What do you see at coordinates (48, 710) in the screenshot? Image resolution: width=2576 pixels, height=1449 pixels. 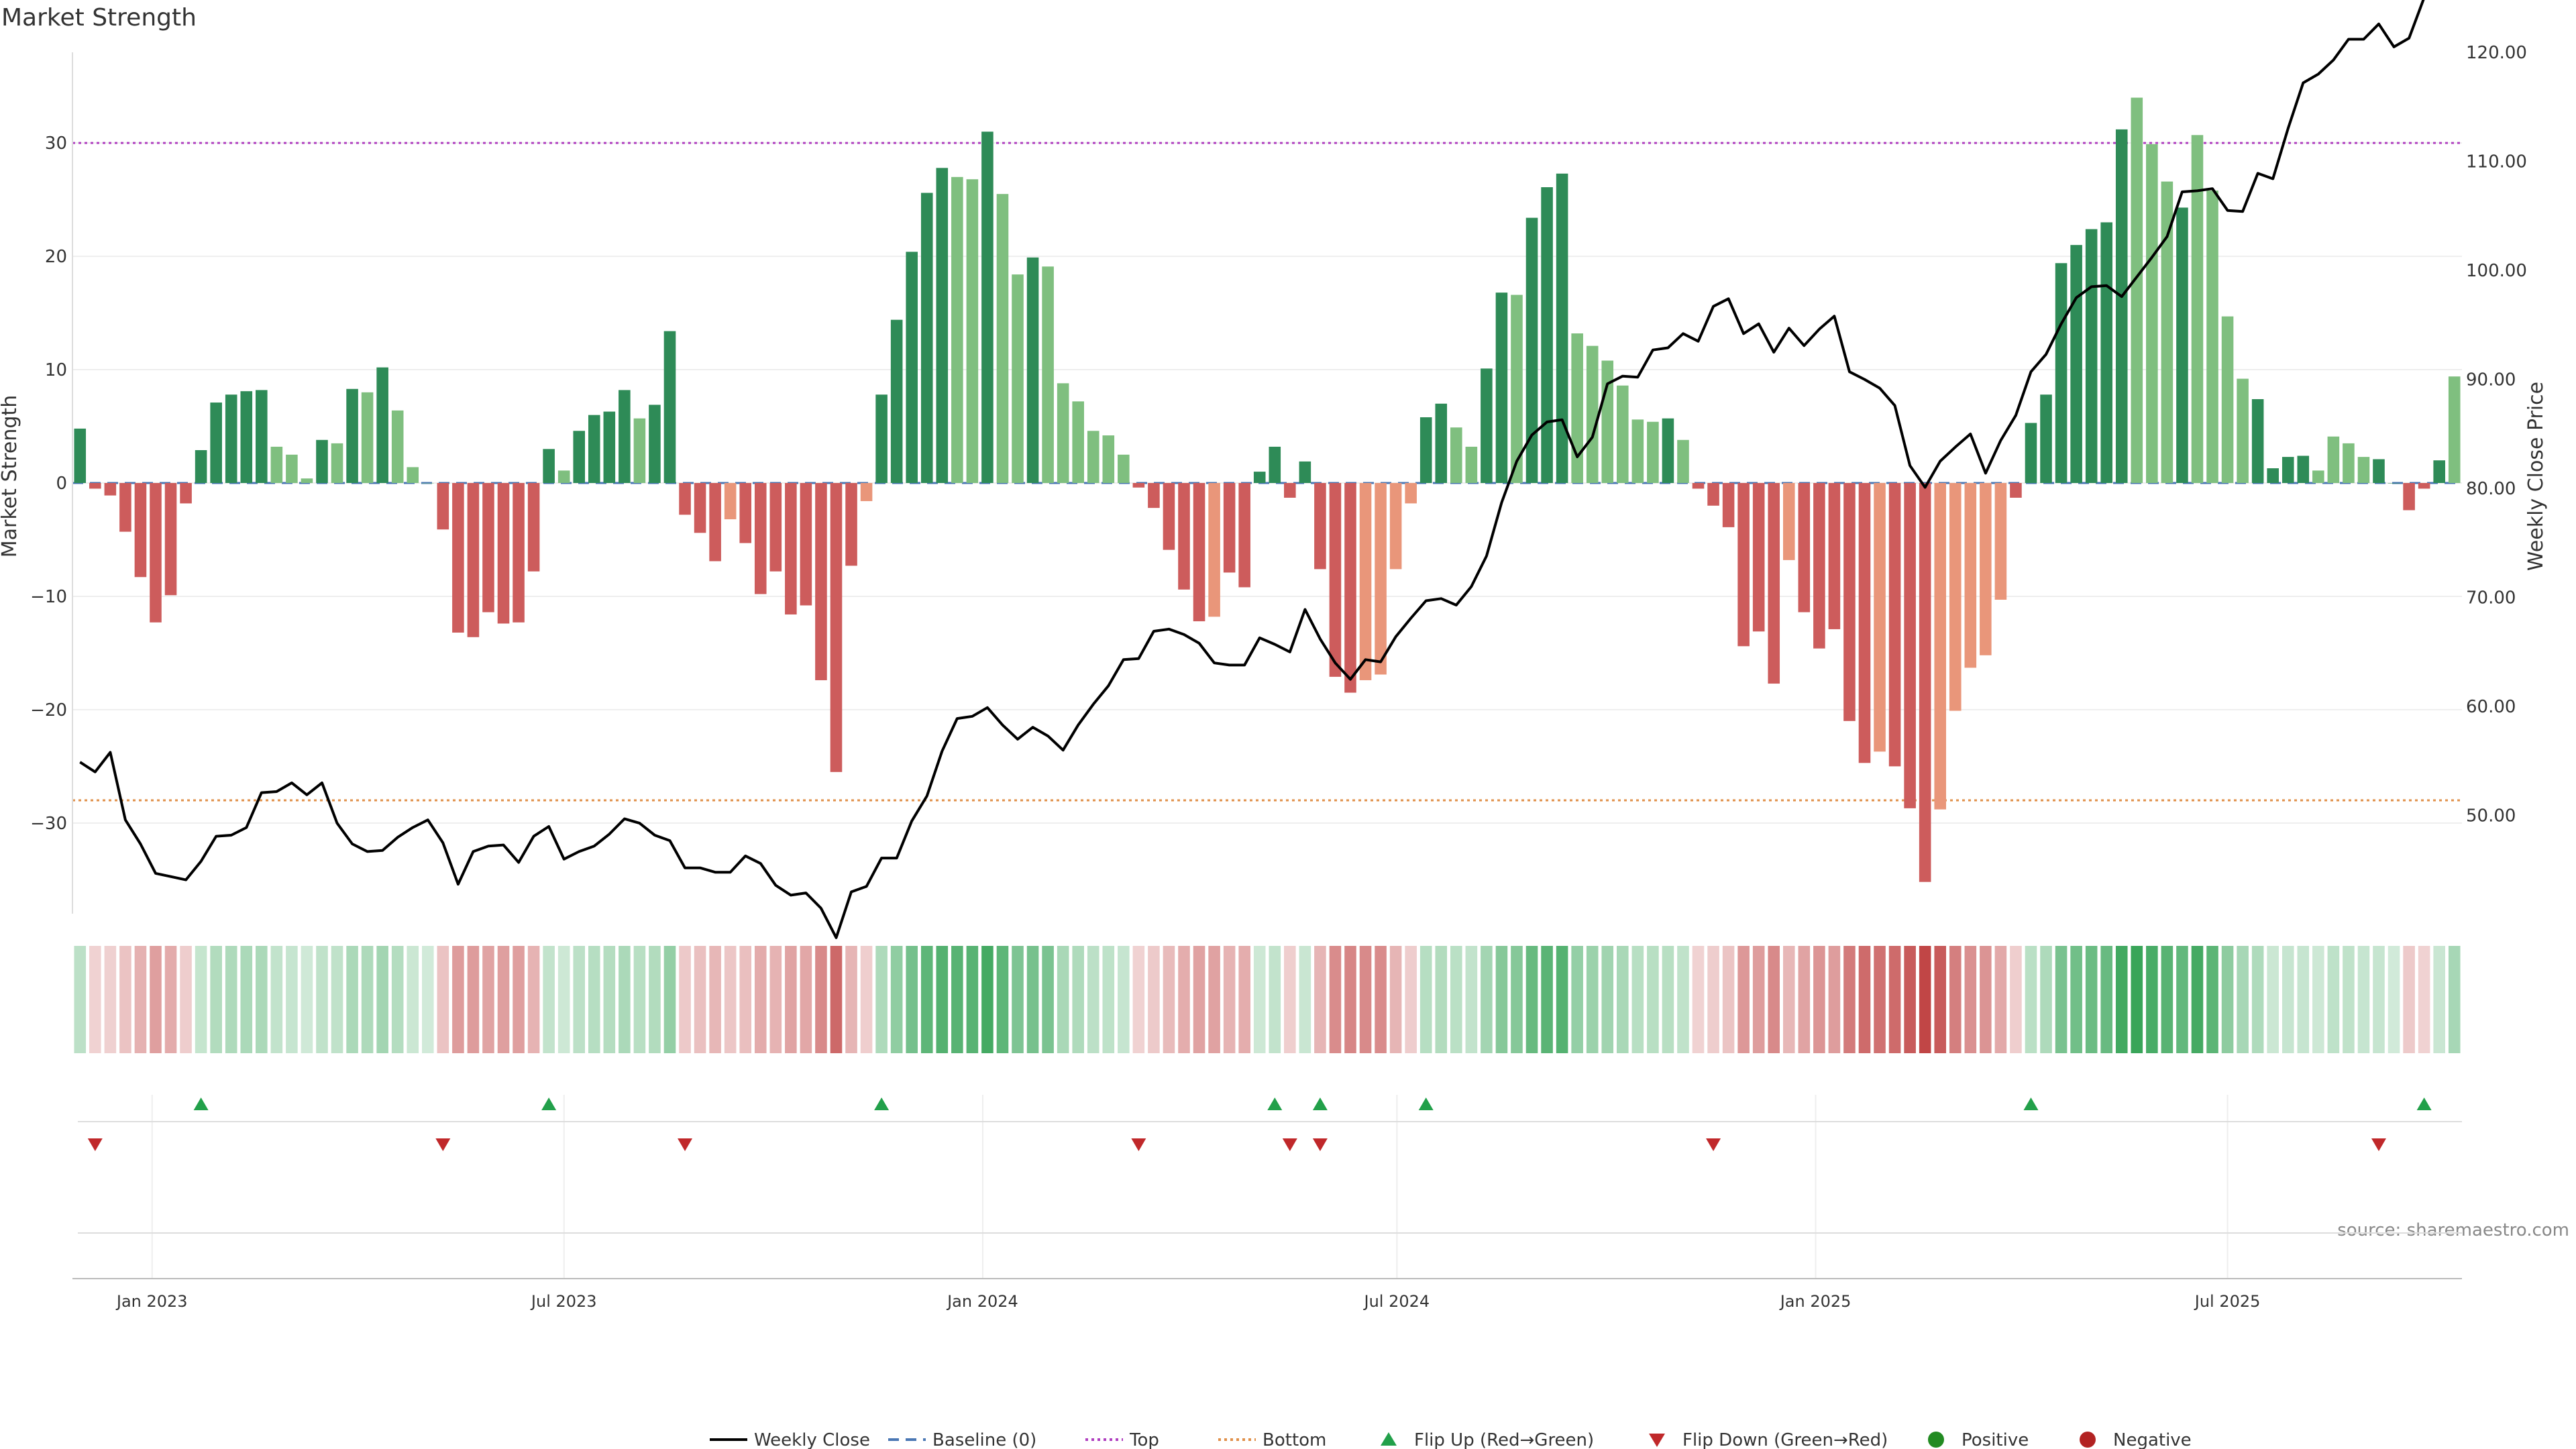 I see `y-left-tick-label: −20` at bounding box center [48, 710].